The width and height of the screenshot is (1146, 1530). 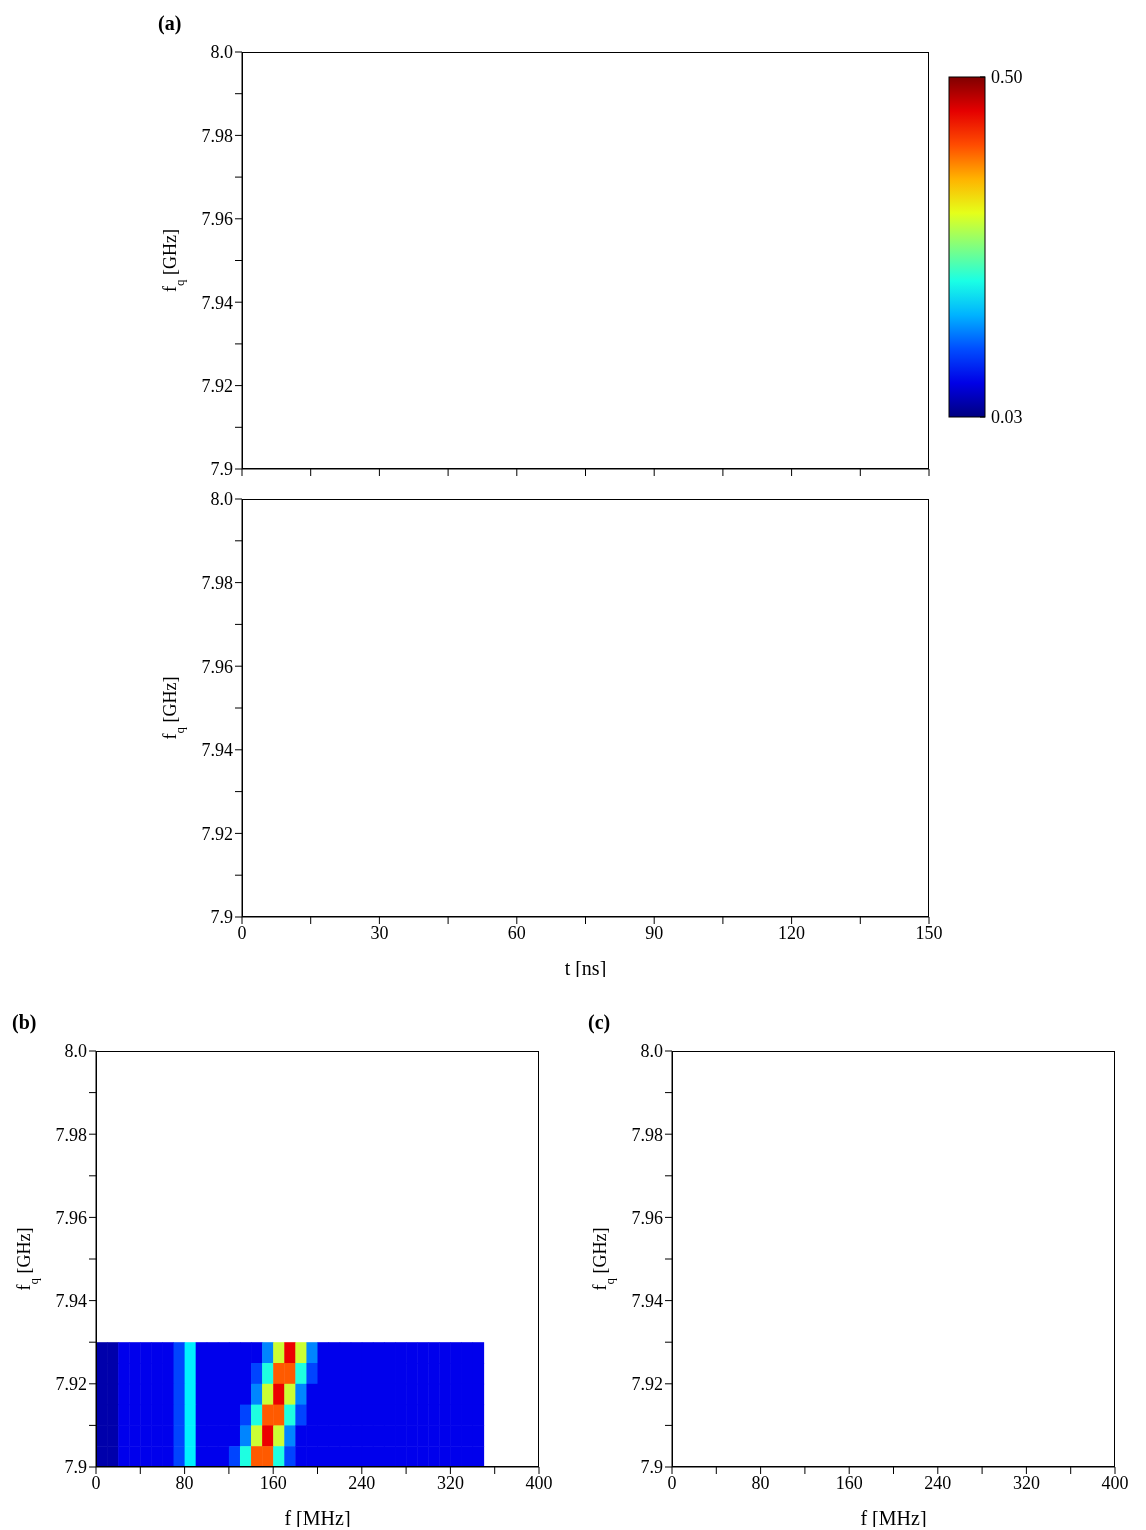 What do you see at coordinates (24, 1022) in the screenshot?
I see `chart-title: (b)` at bounding box center [24, 1022].